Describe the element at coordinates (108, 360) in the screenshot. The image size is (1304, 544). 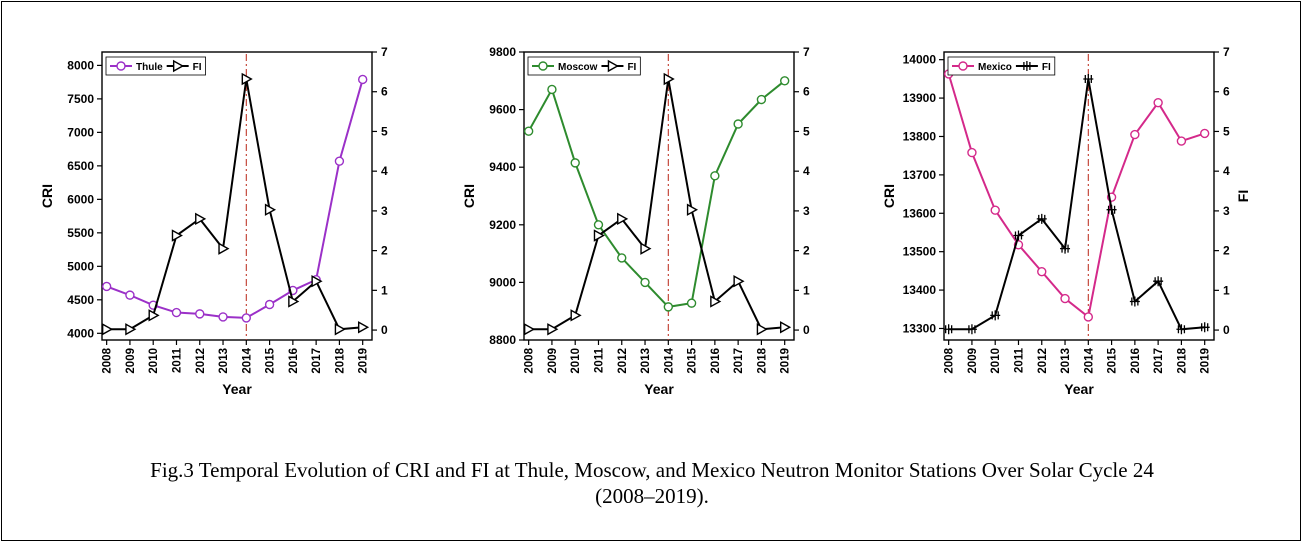
I see `x-tick-label: 2008` at that location.